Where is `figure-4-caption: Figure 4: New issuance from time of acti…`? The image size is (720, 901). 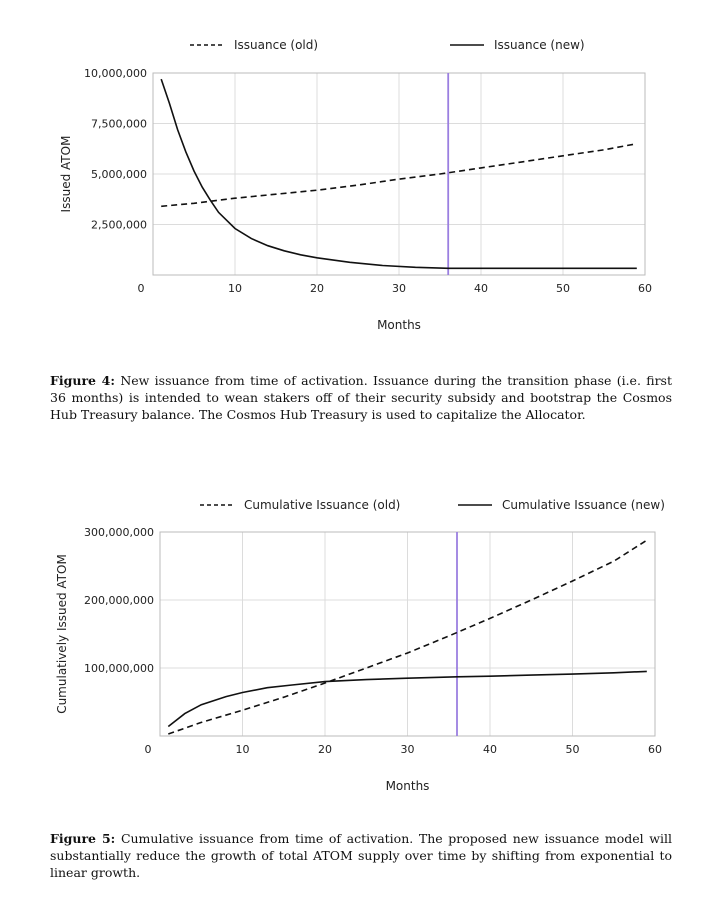
figure-4-caption: Figure 4: New issuance from time of acti… is located at coordinates (361, 397).